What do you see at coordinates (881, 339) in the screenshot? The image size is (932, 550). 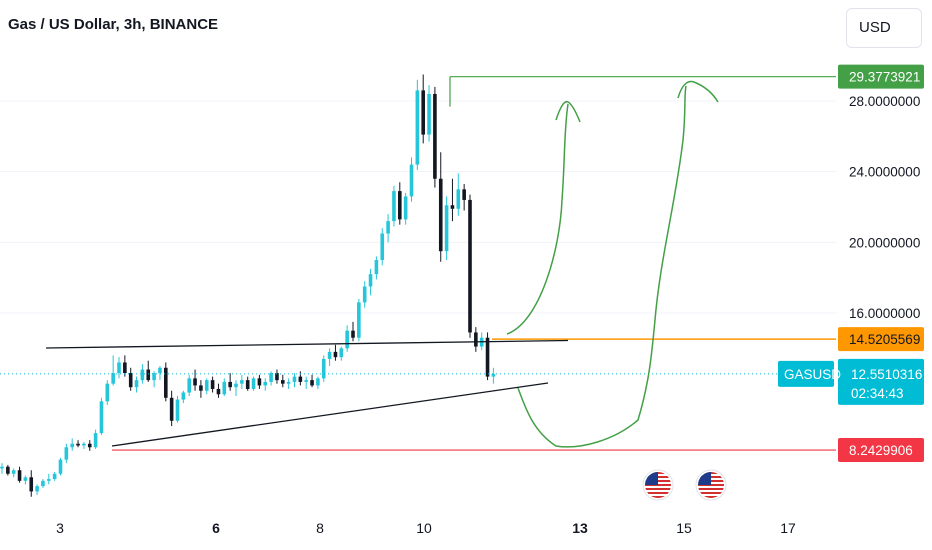 I see `price-label-resistance` at bounding box center [881, 339].